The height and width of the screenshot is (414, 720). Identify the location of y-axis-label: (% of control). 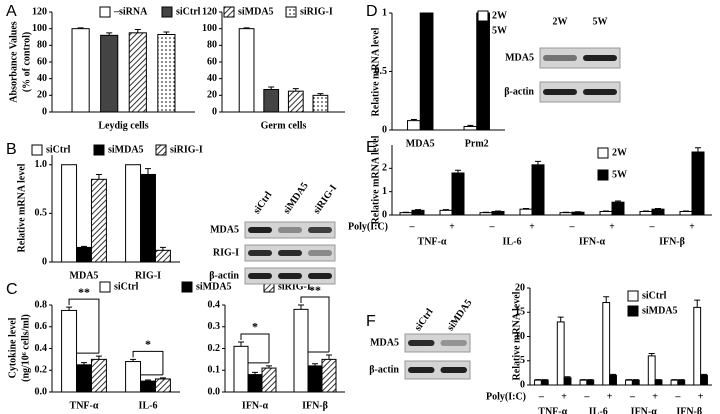
(26, 62).